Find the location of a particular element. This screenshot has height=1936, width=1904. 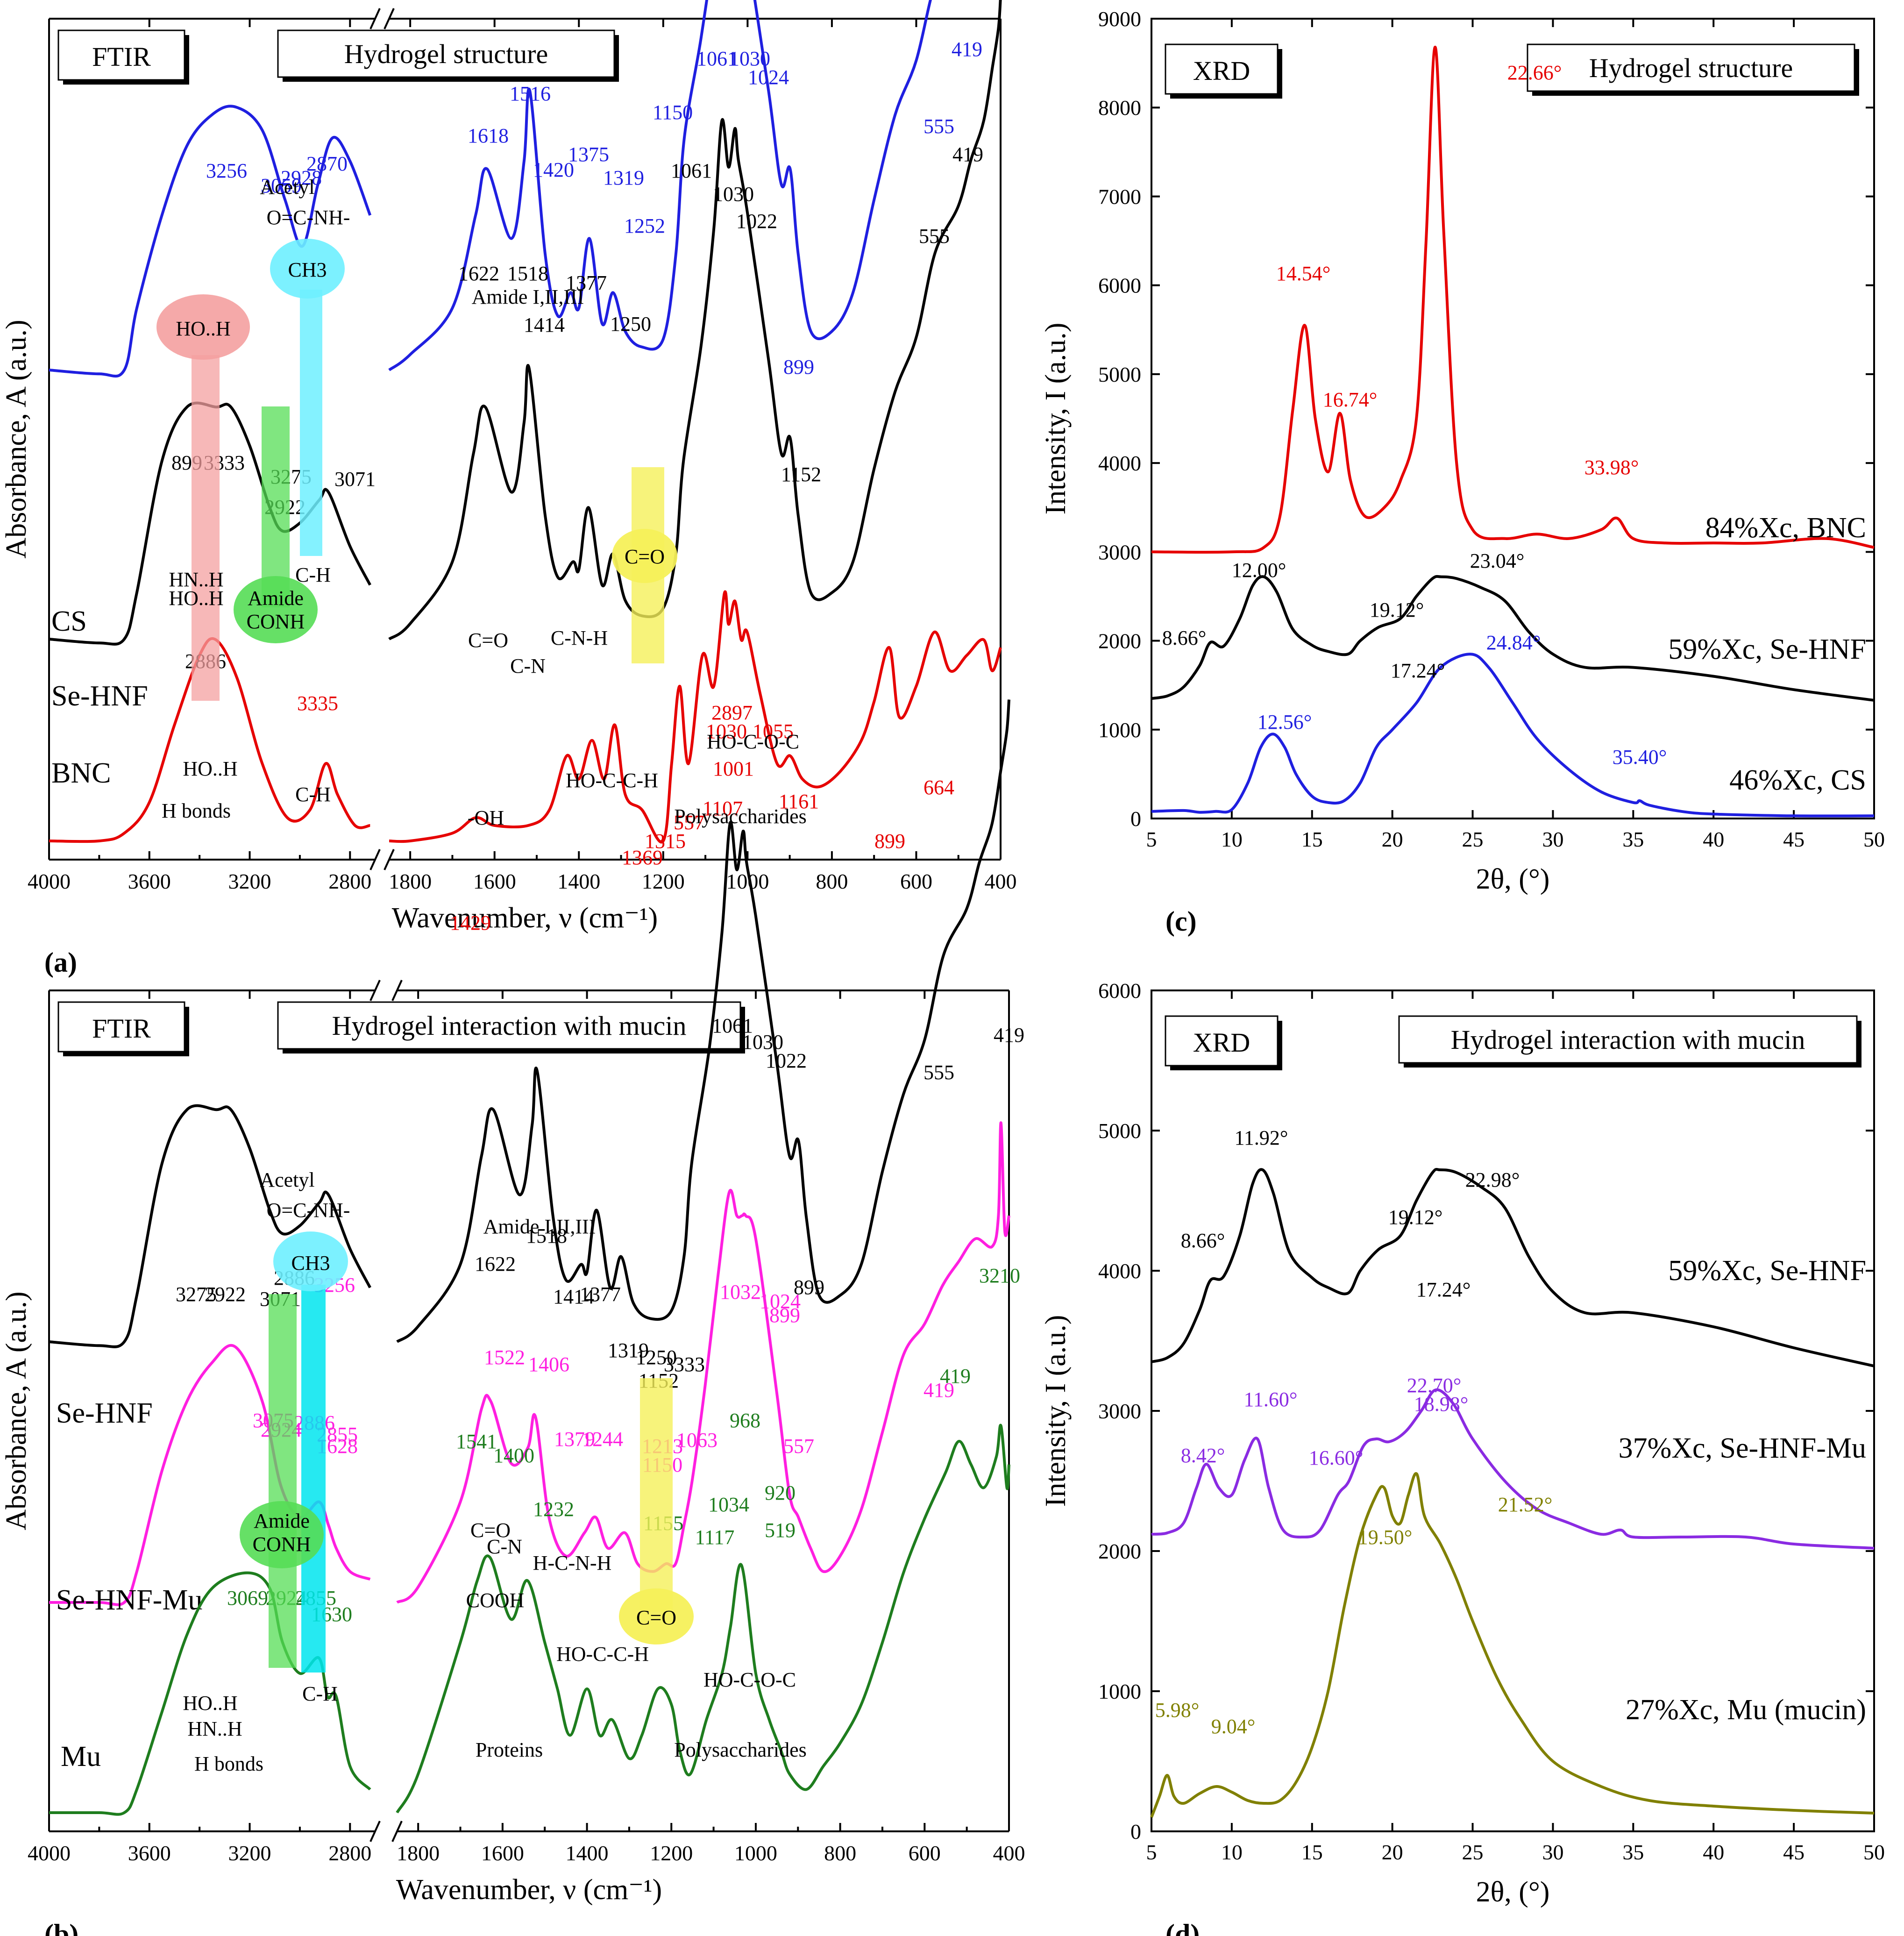

polysaccharides-label: Polysaccharides is located at coordinates (740, 1750).